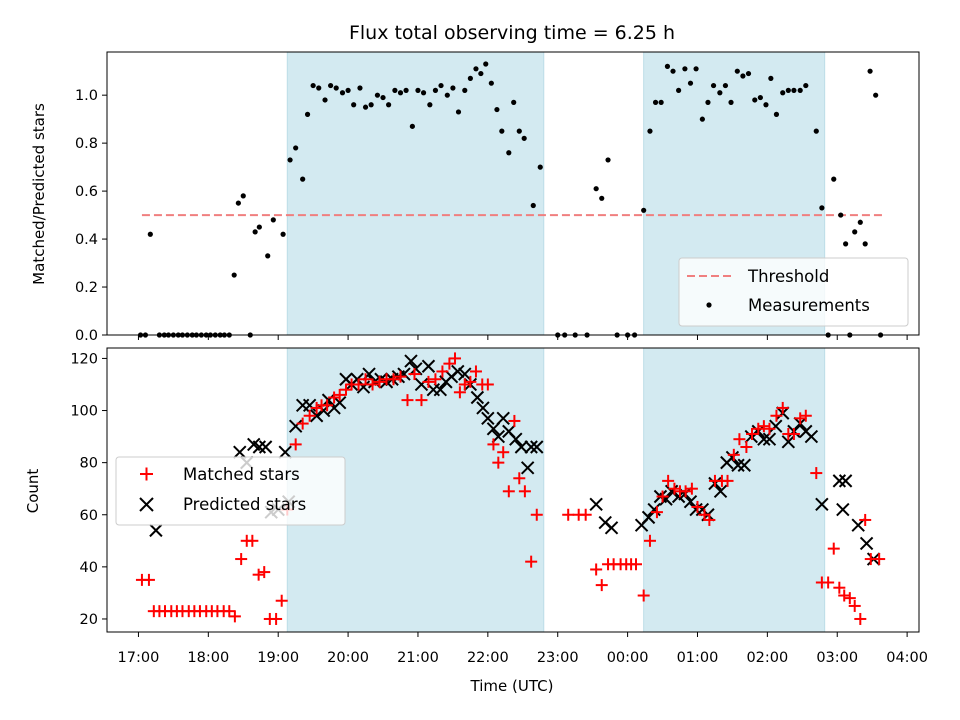 This screenshot has height=720, width=960. I want to click on x-tick-label: 21:00, so click(418, 658).